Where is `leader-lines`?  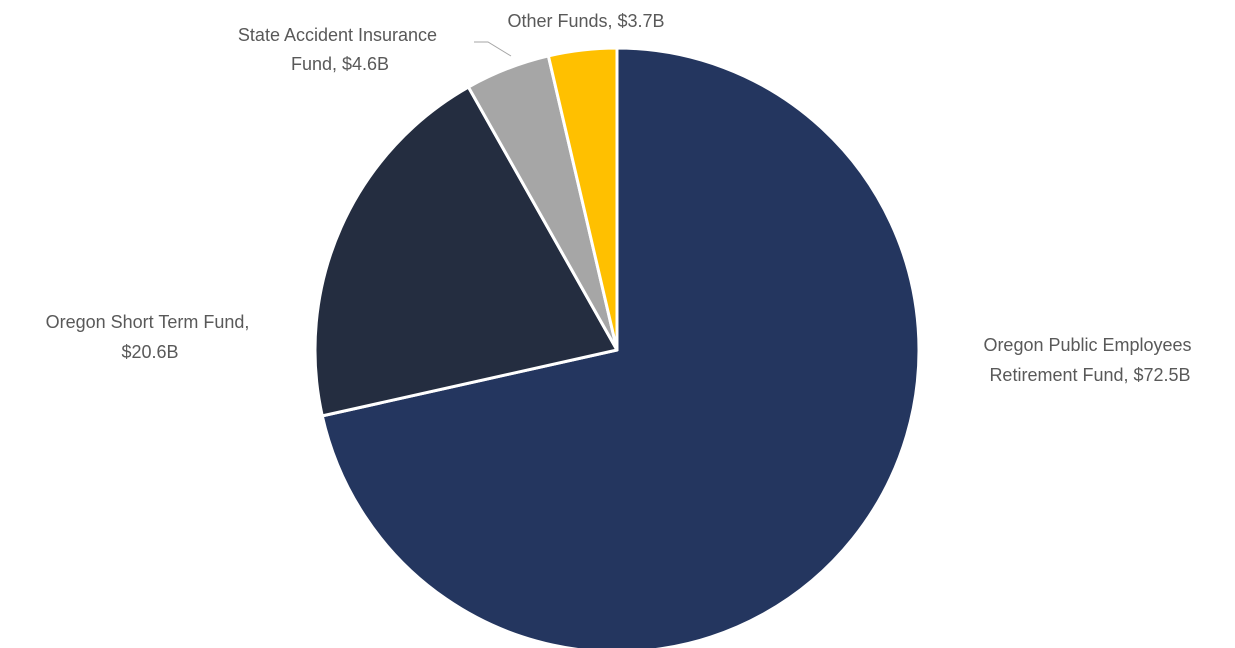 leader-lines is located at coordinates (493, 49).